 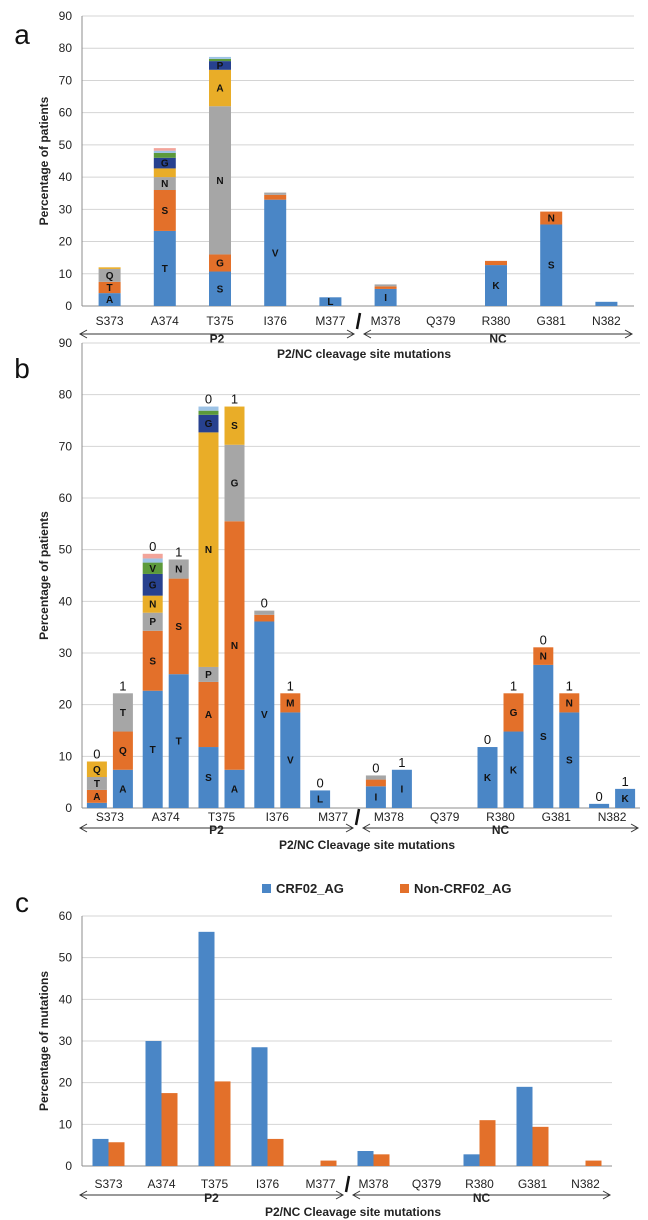 I want to click on segment-label: M, so click(x=290, y=703).